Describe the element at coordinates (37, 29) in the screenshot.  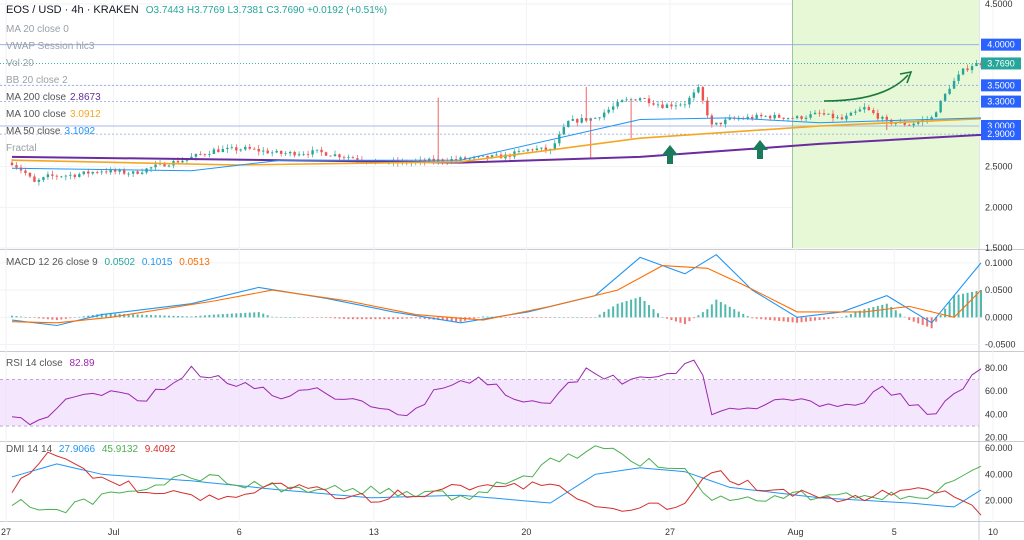
I see `ma20-label: MA 20 close 0` at that location.